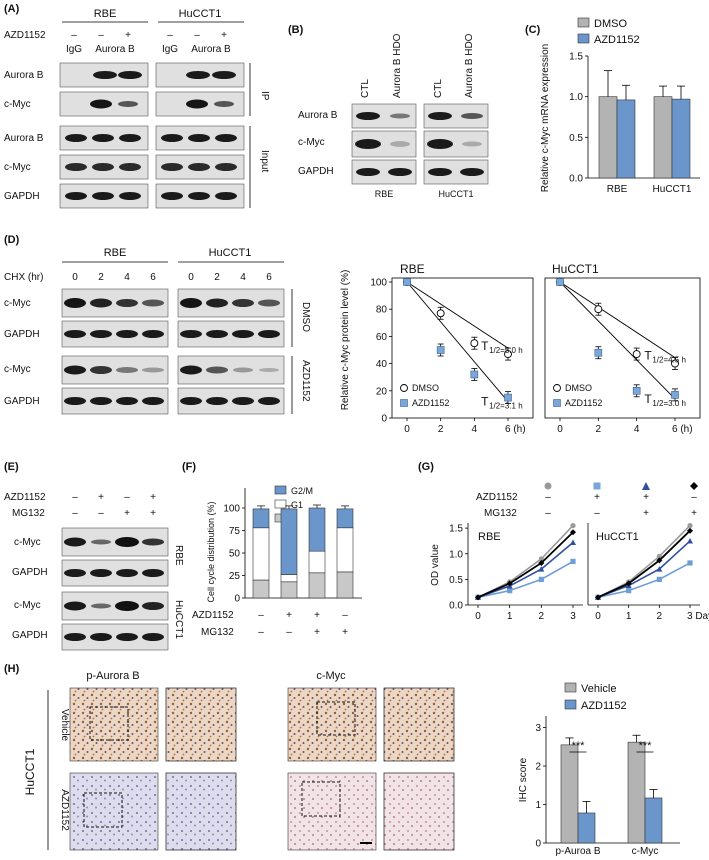 The image size is (709, 860). What do you see at coordinates (170, 35) in the screenshot?
I see `panel-a-sign-4: –` at bounding box center [170, 35].